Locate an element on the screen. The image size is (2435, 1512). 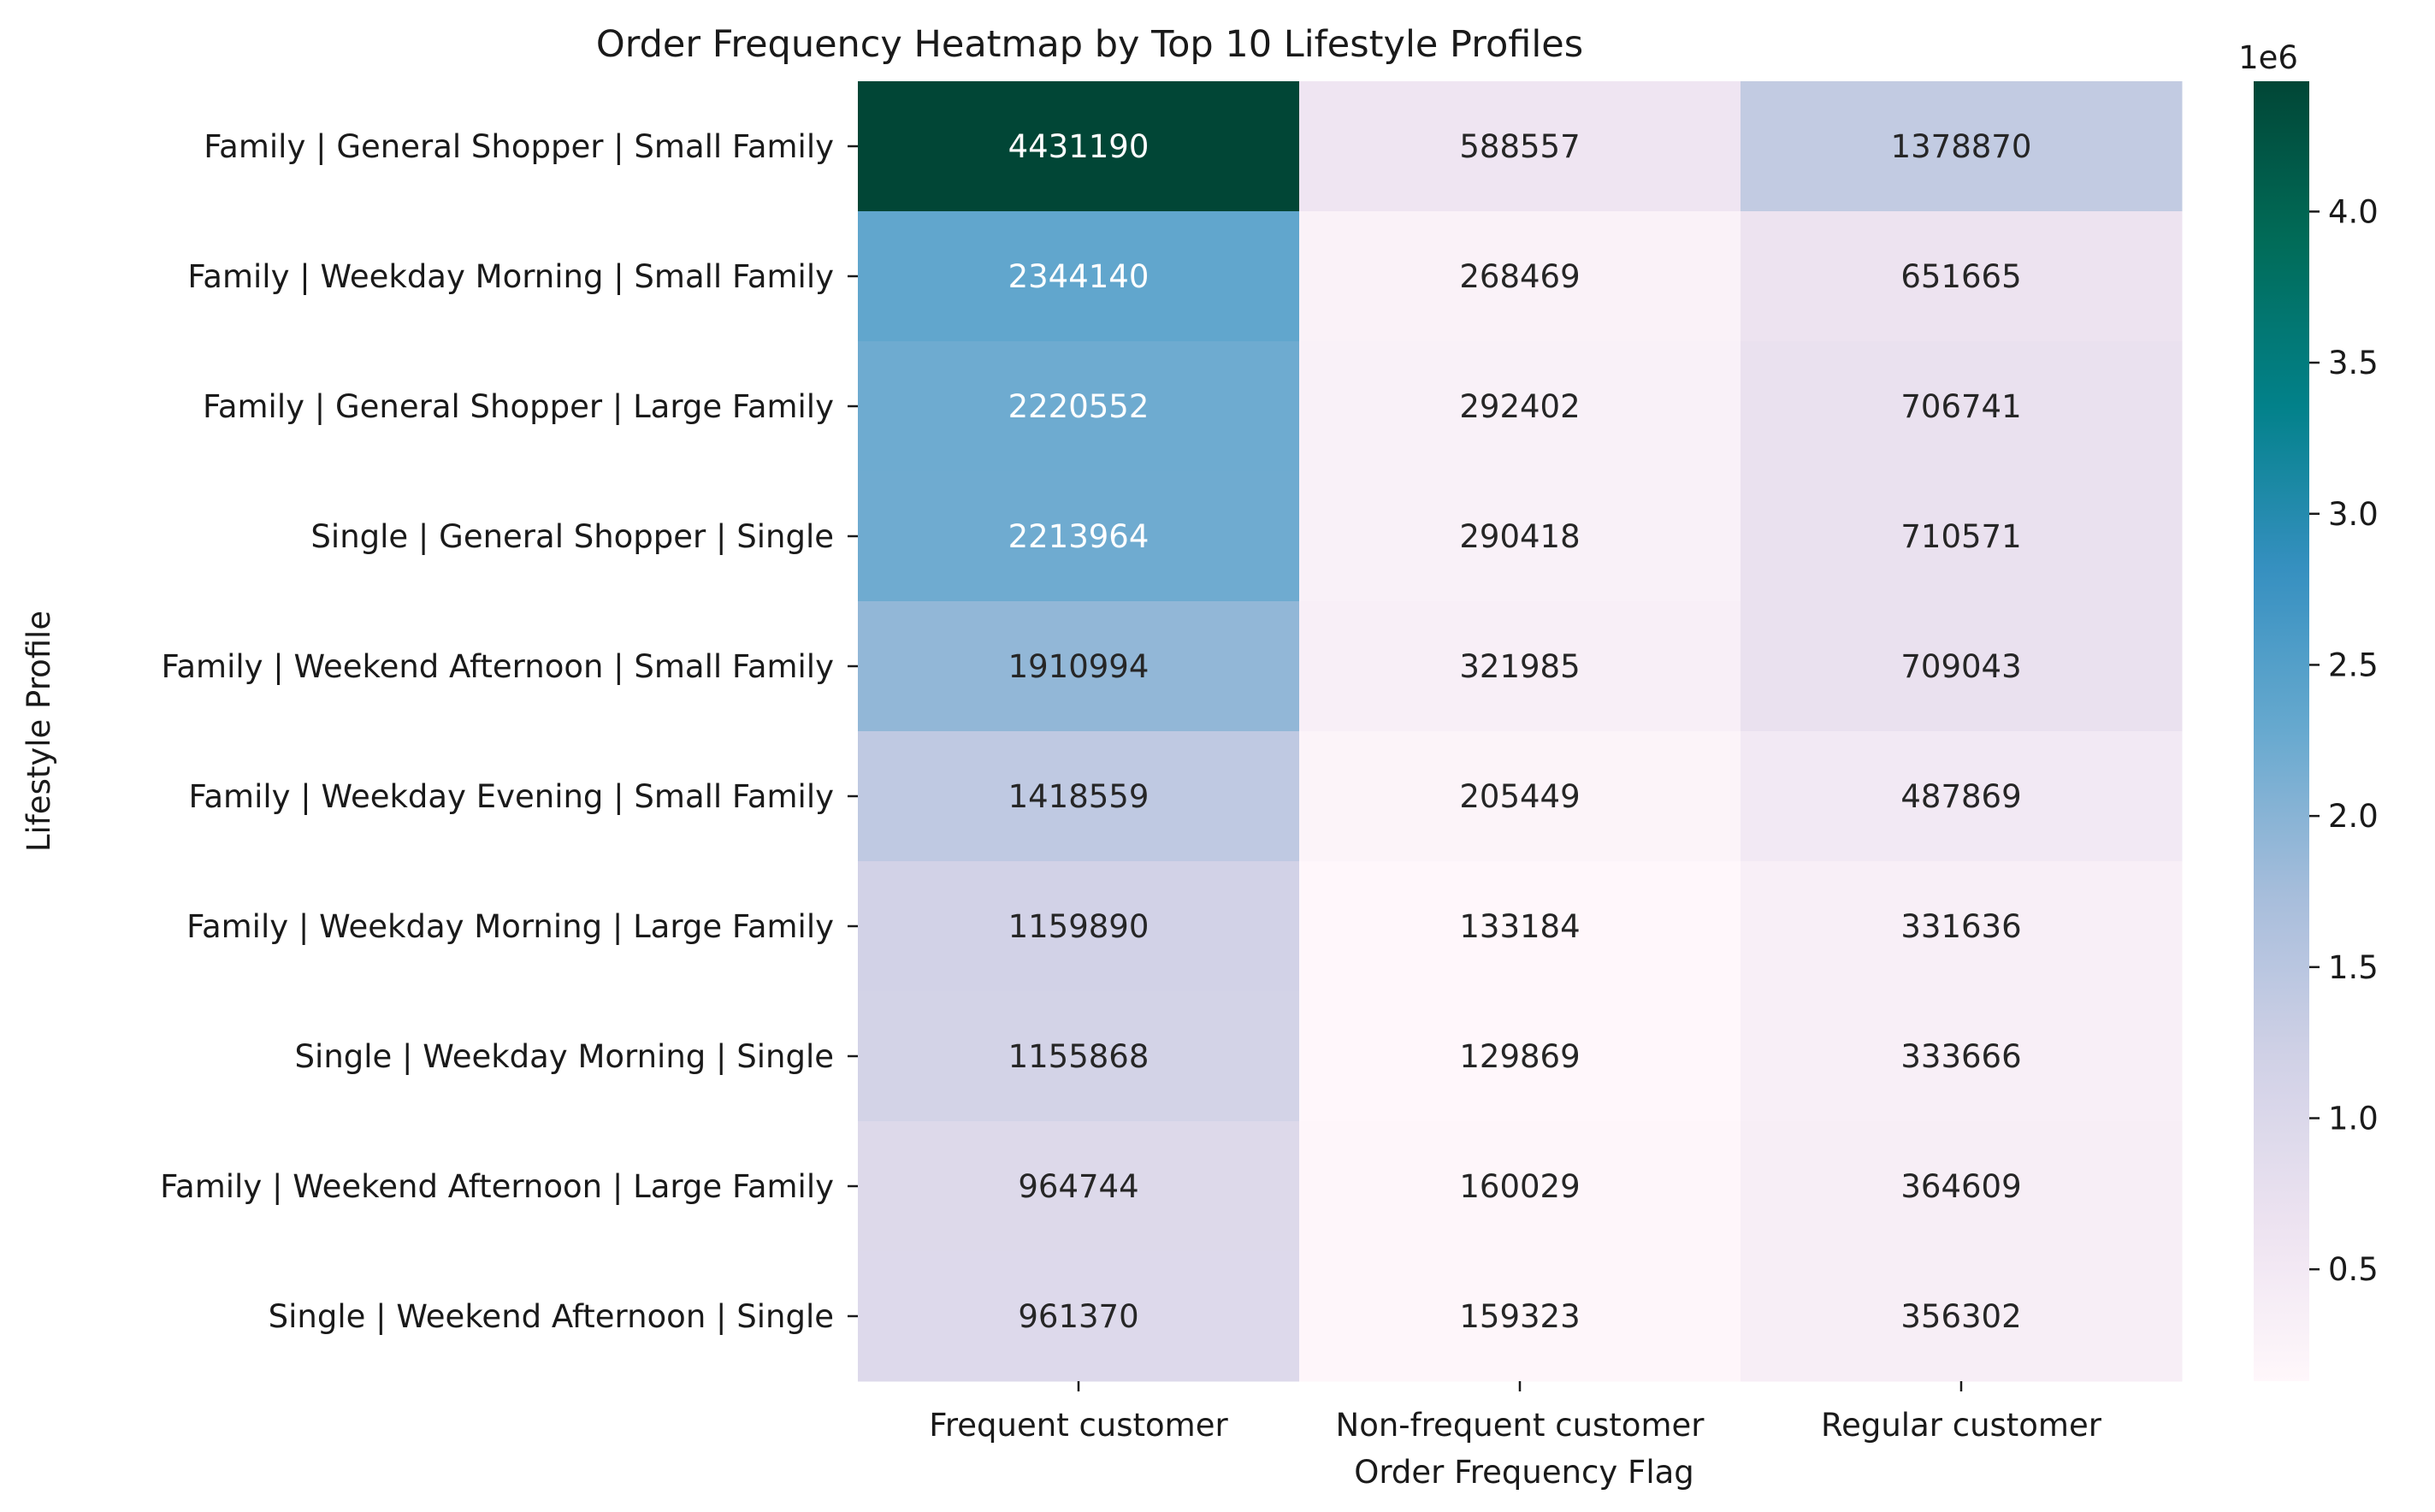
cell-value-label: 356302 is located at coordinates (1960, 1316).